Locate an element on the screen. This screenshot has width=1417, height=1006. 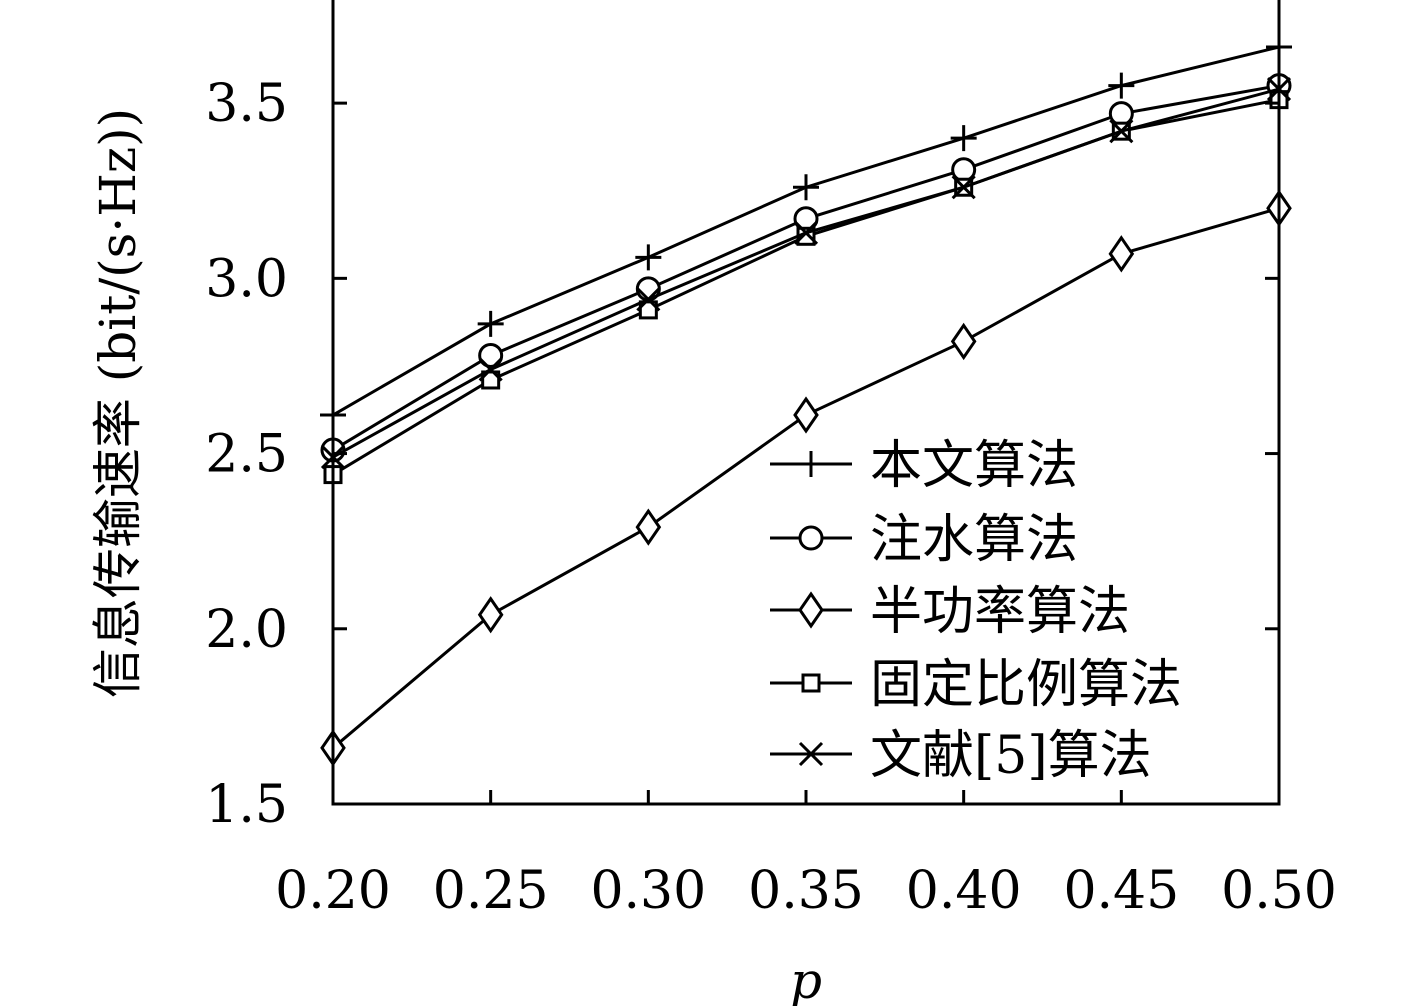
x-tick-label: 0.20 is located at coordinates (333, 891).